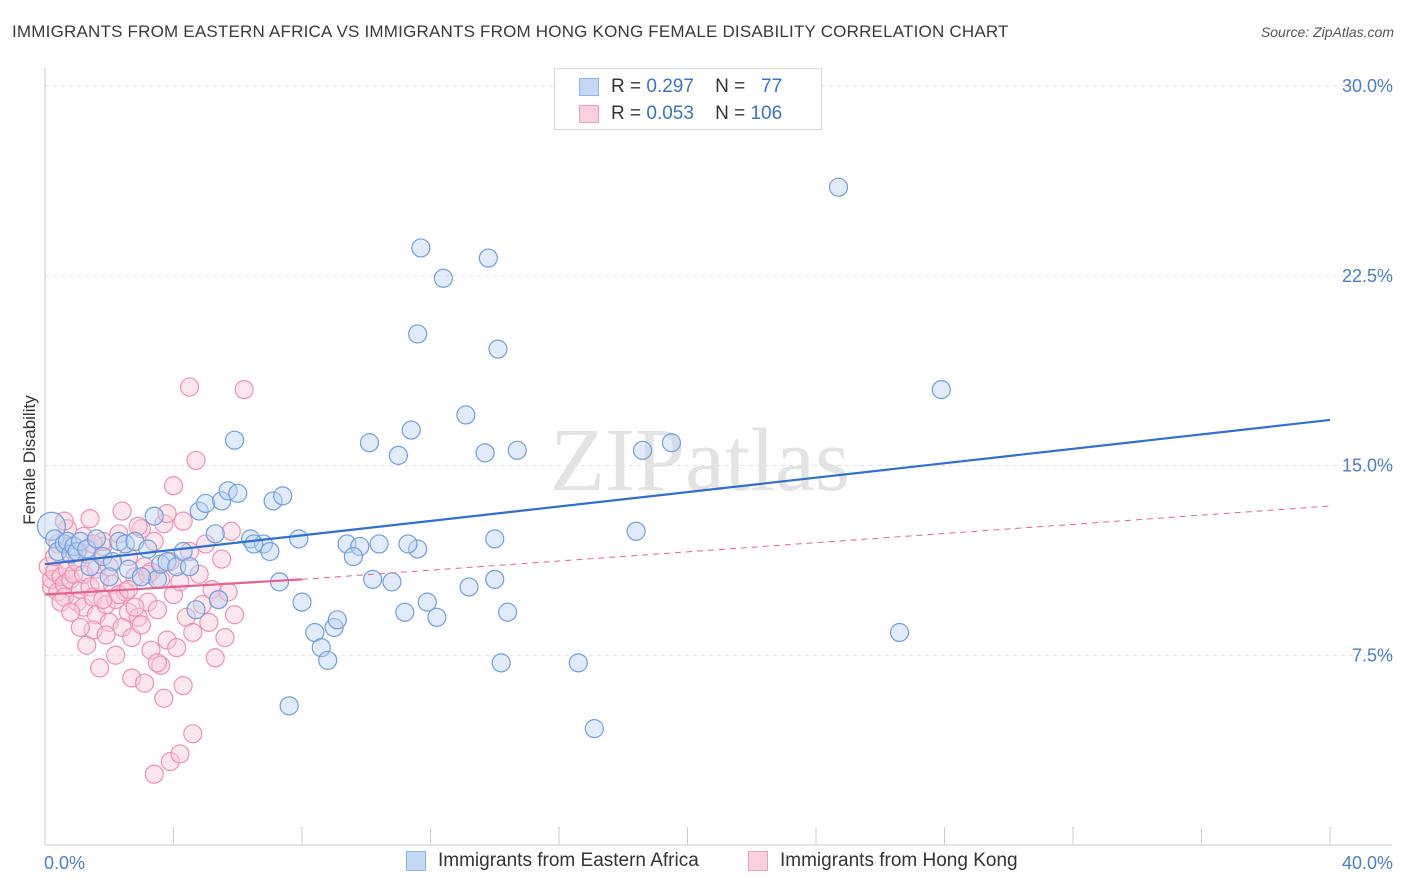 This screenshot has height=892, width=1406. Describe the element at coordinates (766, 113) in the screenshot. I see `legend-n-value: 106` at that location.